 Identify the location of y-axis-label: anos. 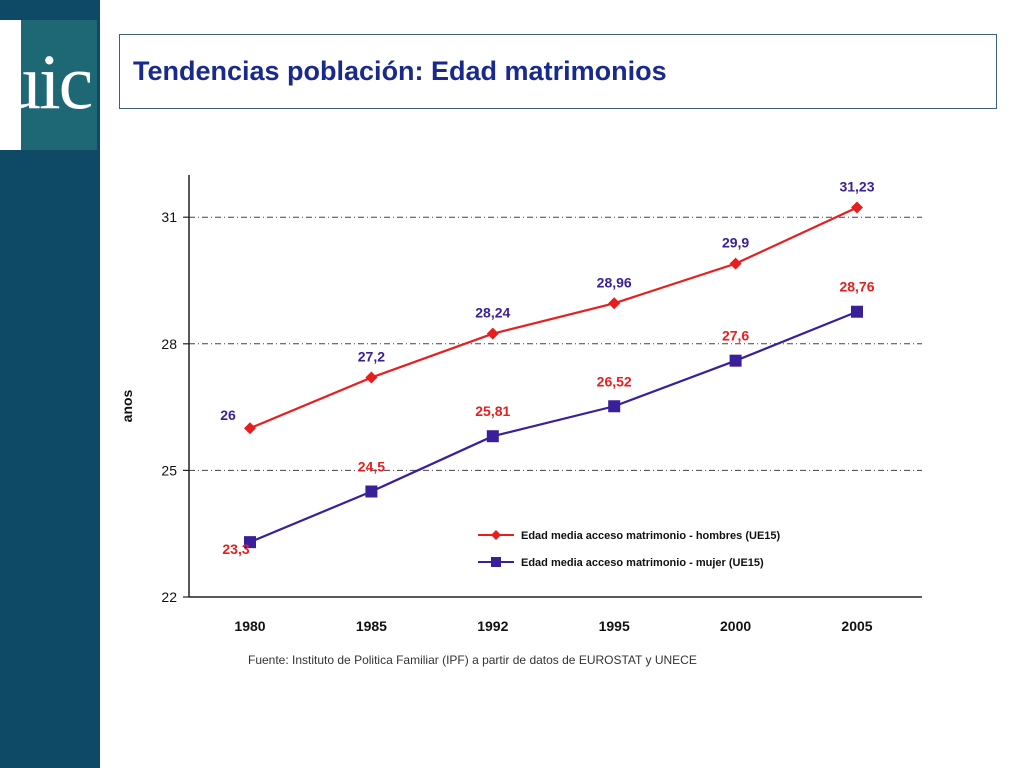
(127, 405).